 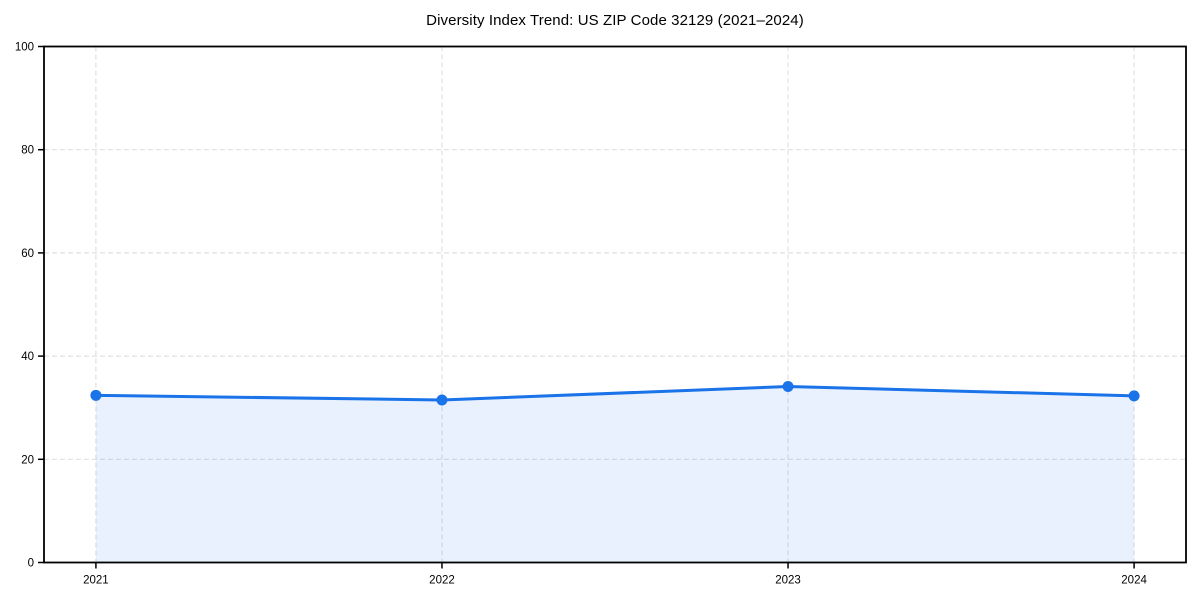 What do you see at coordinates (96, 581) in the screenshot?
I see `x-tick-label-2021: 2021` at bounding box center [96, 581].